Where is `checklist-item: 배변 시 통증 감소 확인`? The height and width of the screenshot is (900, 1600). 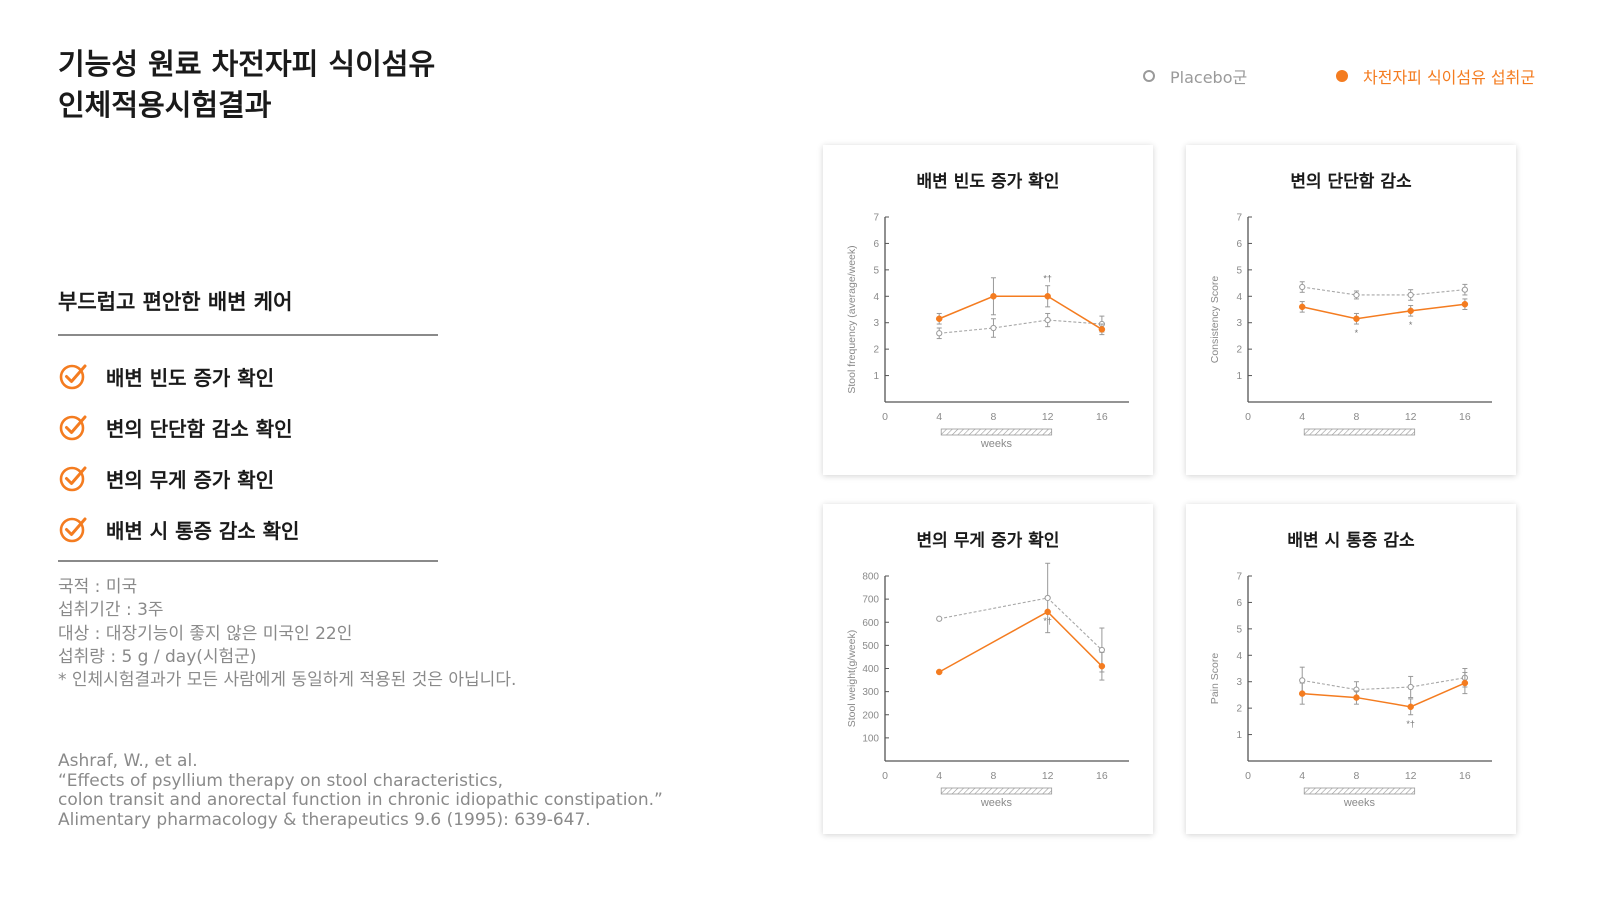 checklist-item: 배변 시 통증 감소 확인 is located at coordinates (178, 529).